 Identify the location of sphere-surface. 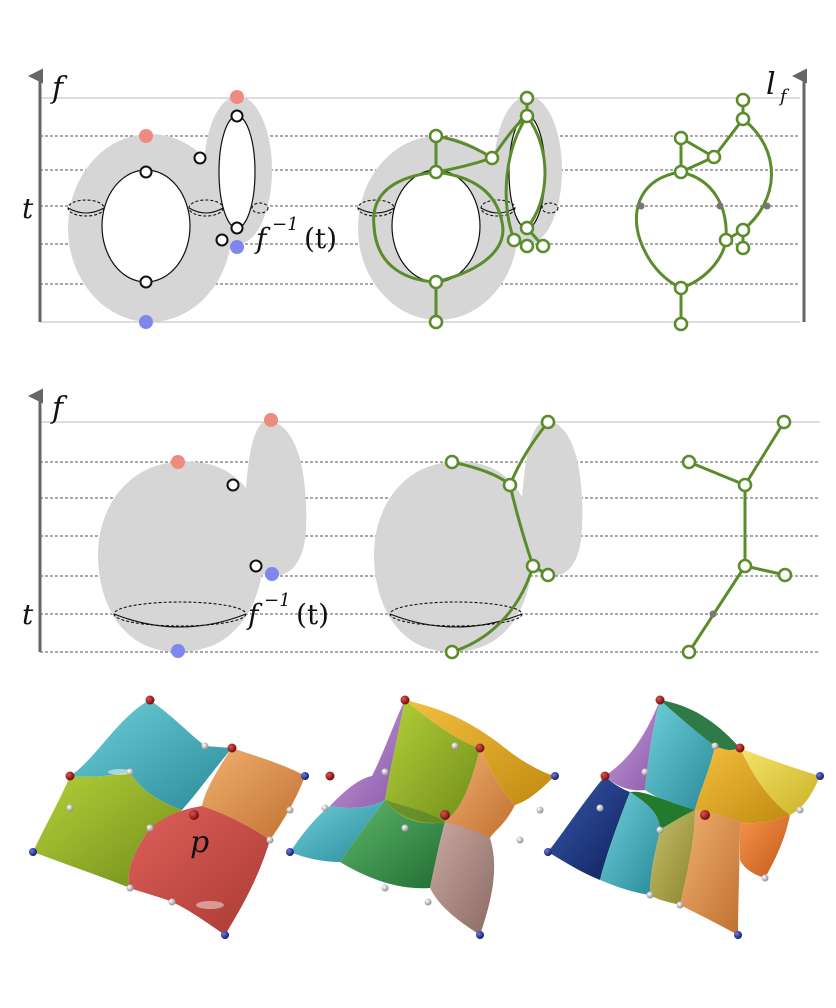
(202, 535).